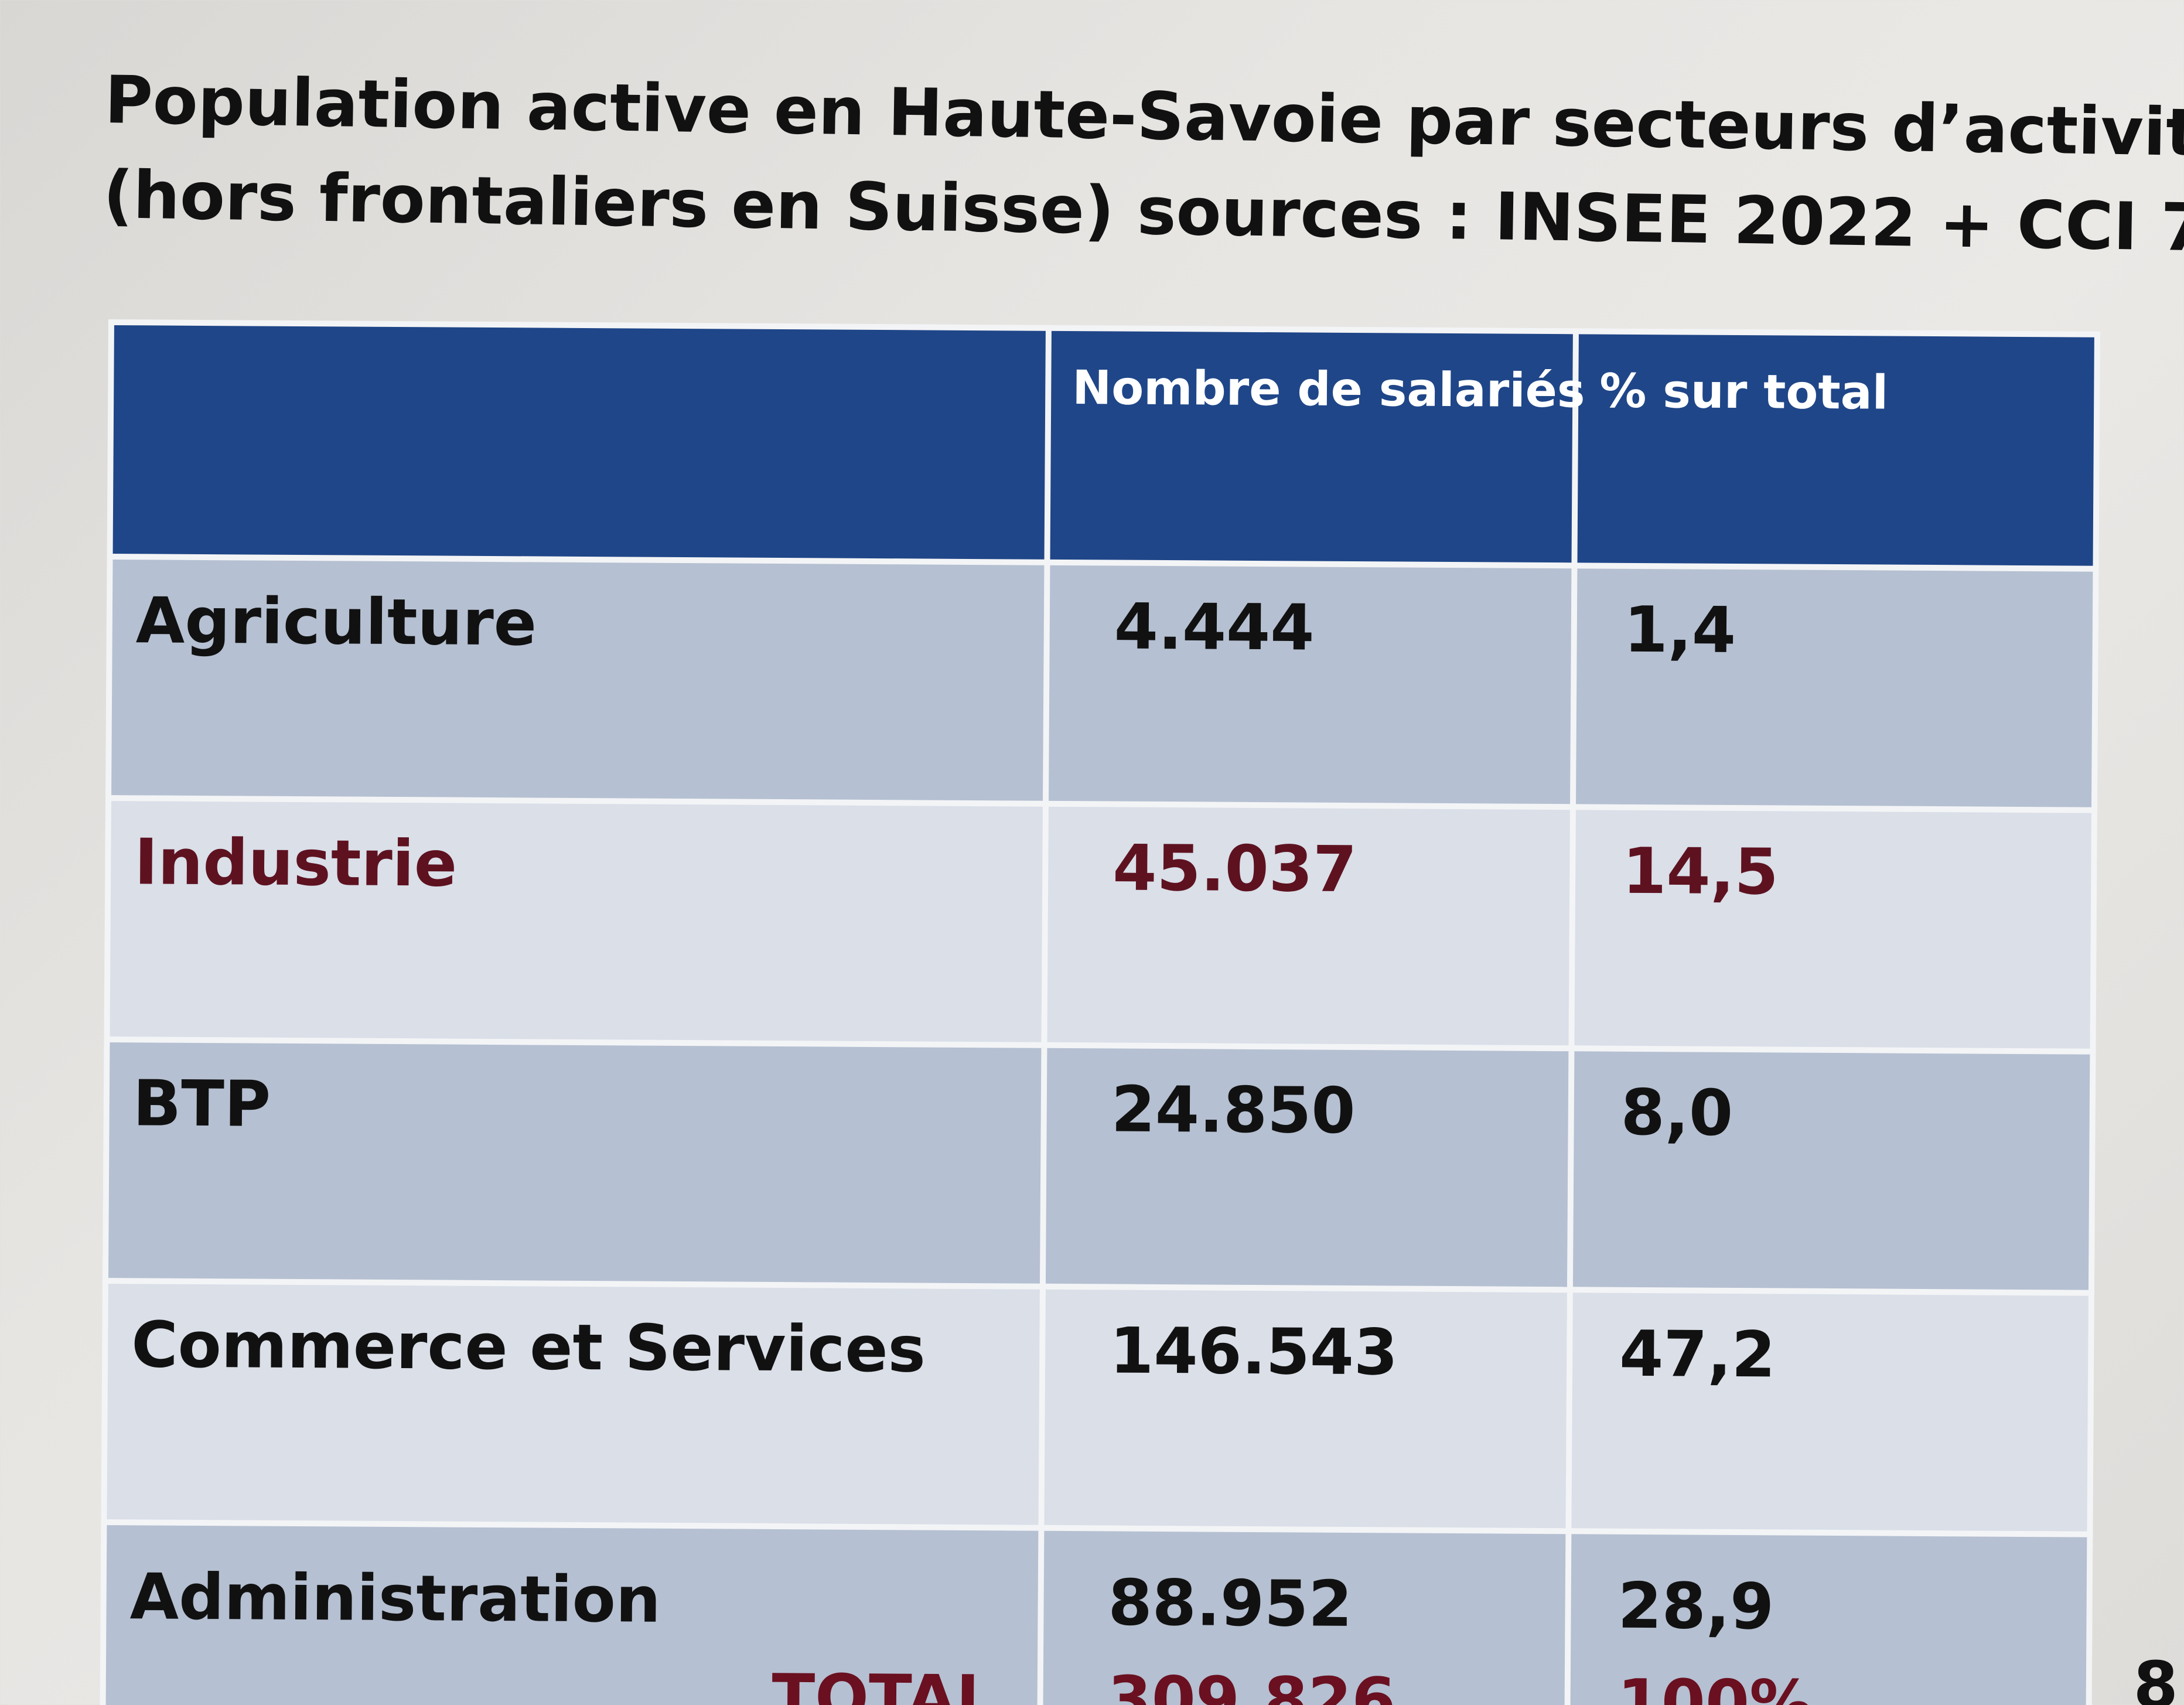 The width and height of the screenshot is (2184, 1705). I want to click on percent-cell: 28,9 100%, so click(1828, 1618).